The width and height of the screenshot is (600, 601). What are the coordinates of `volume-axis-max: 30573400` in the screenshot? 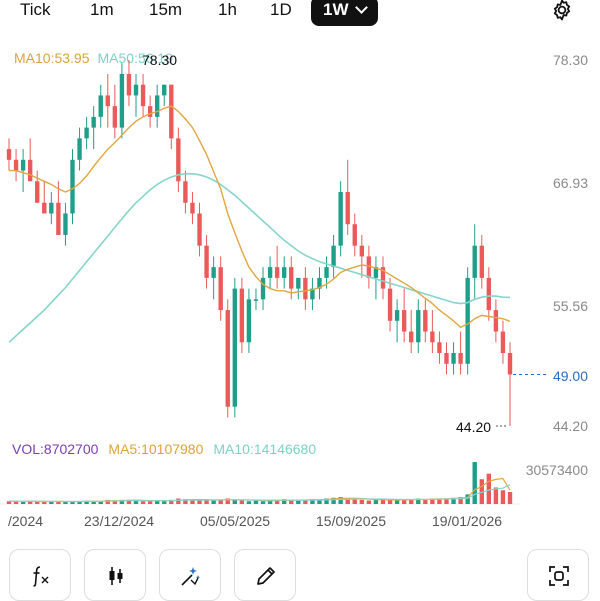 It's located at (556, 470).